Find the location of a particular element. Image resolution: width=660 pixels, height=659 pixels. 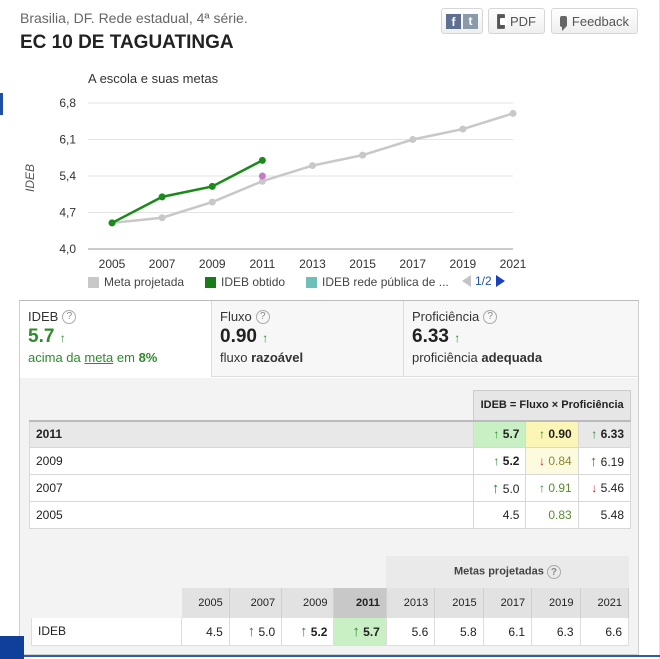

row-prof: ↑ 6.33 is located at coordinates (604, 433).